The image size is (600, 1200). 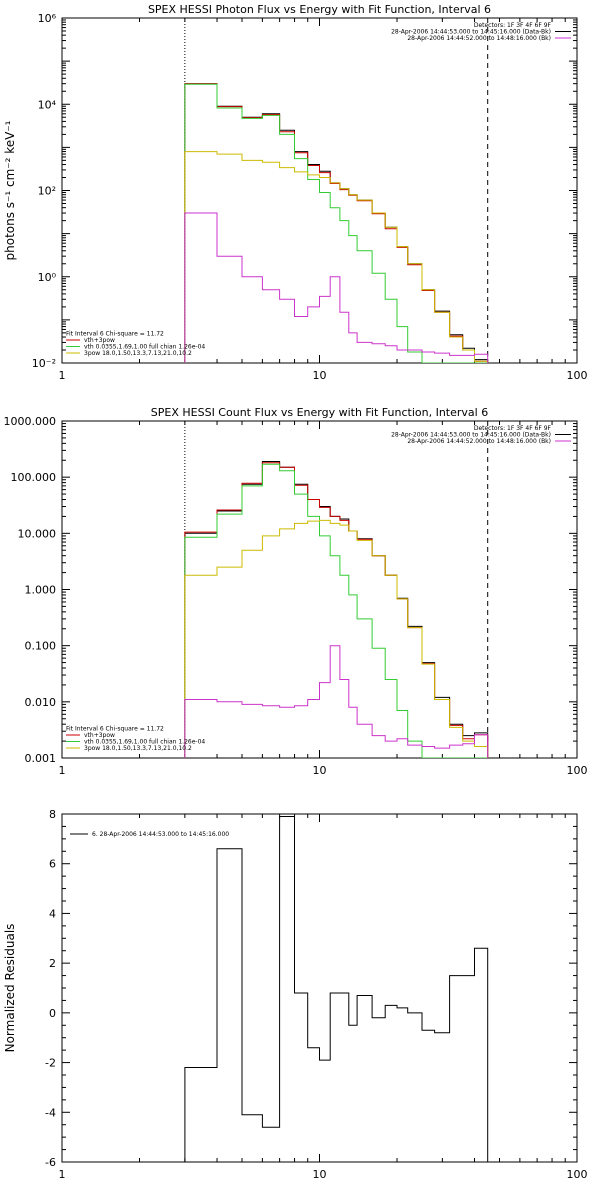 I want to click on y-tick-label: 10⁴, so click(x=47, y=104).